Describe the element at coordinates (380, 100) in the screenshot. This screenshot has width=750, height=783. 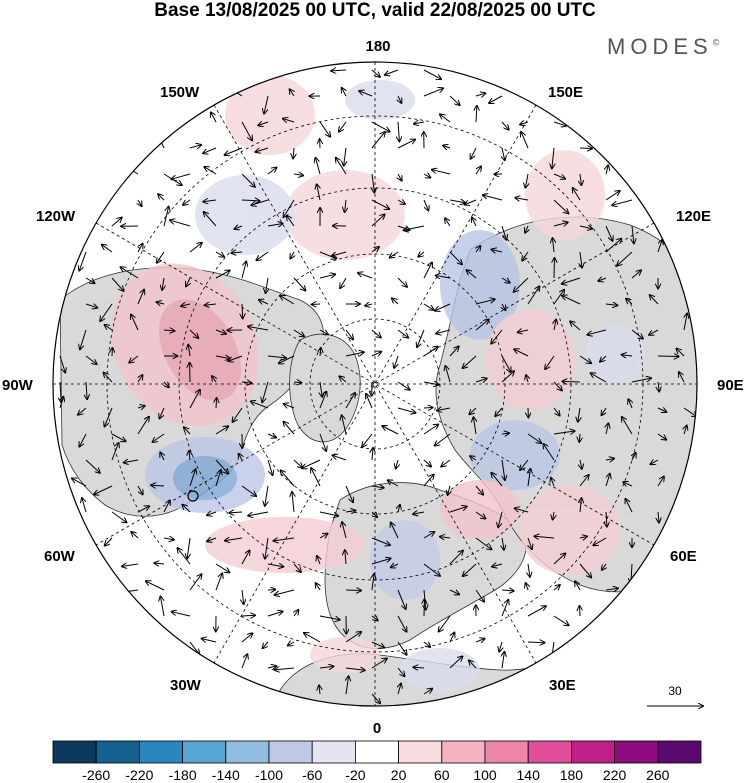
I see `anomaly-blue-chukchi` at that location.